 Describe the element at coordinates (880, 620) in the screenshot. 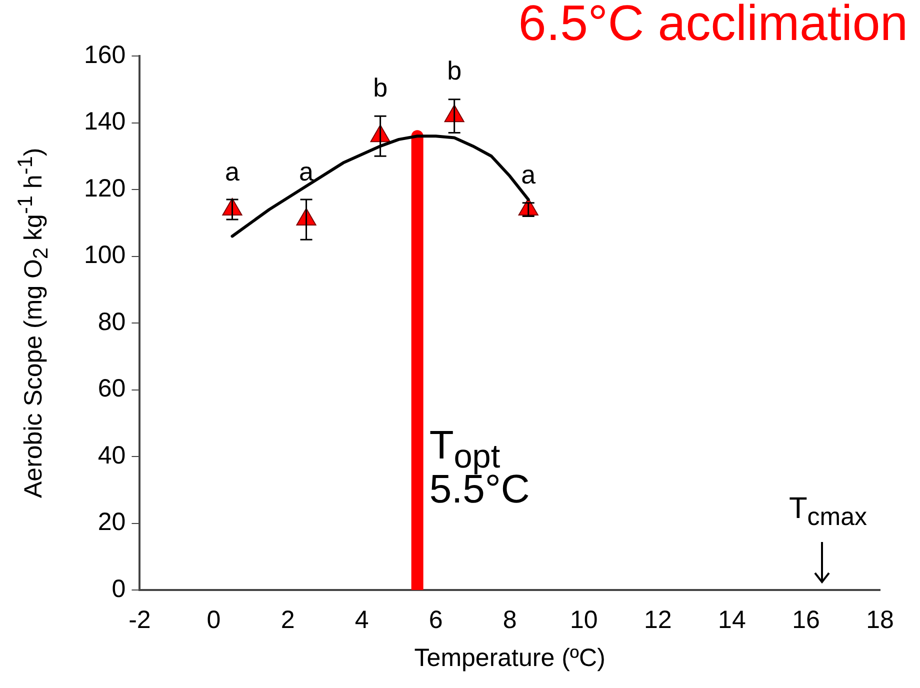

I see `x-tick-label: 18` at that location.